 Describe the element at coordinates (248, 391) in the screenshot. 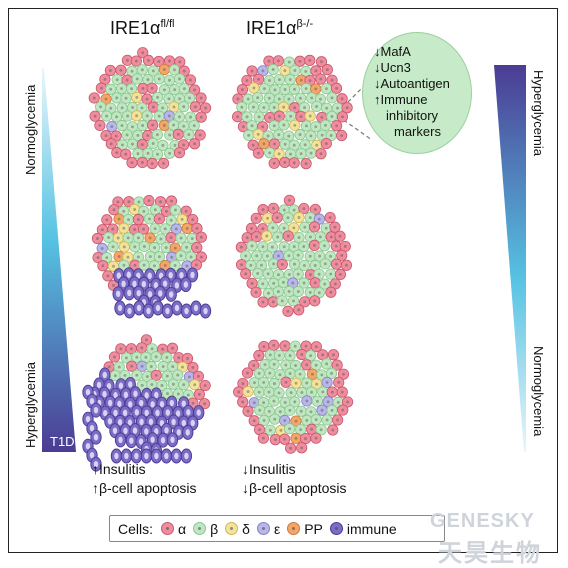

I see `delta-cell` at that location.